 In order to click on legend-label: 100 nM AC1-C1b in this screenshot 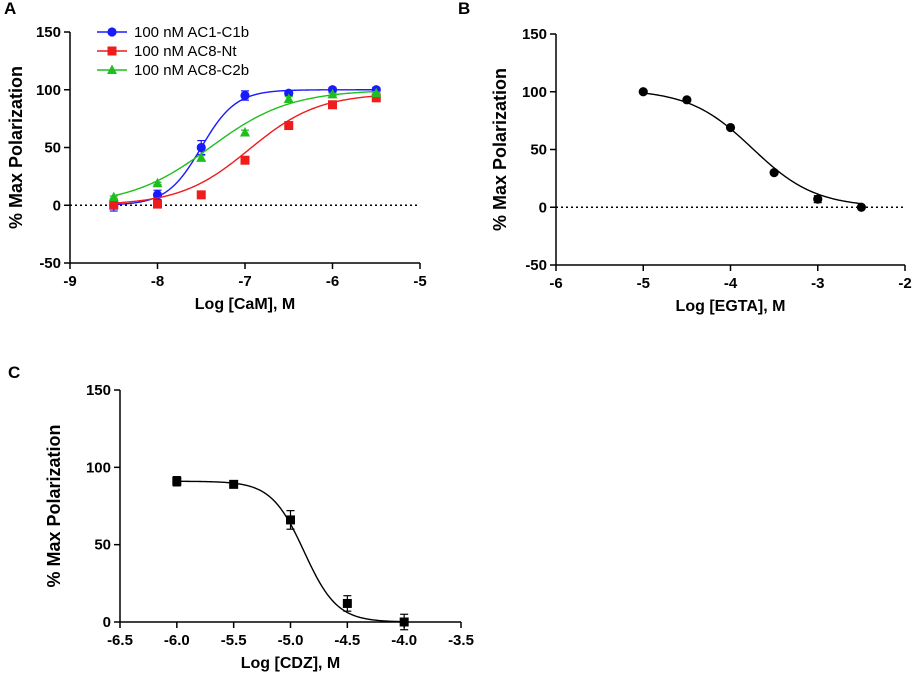, I will do `click(191, 32)`.